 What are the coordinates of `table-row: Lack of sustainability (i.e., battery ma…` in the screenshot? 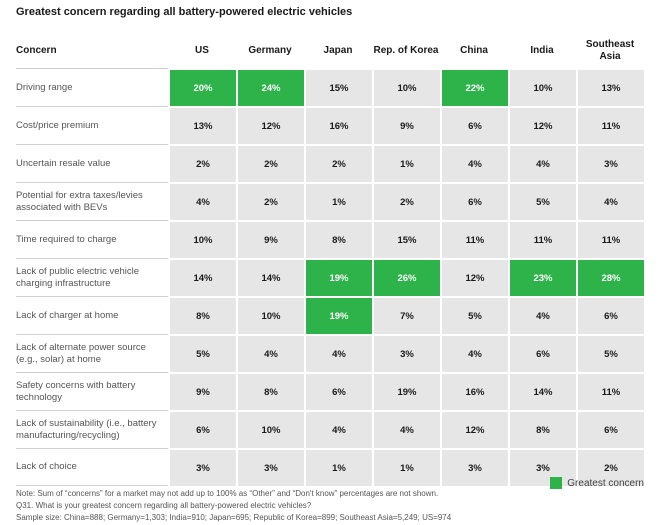 It's located at (330, 429).